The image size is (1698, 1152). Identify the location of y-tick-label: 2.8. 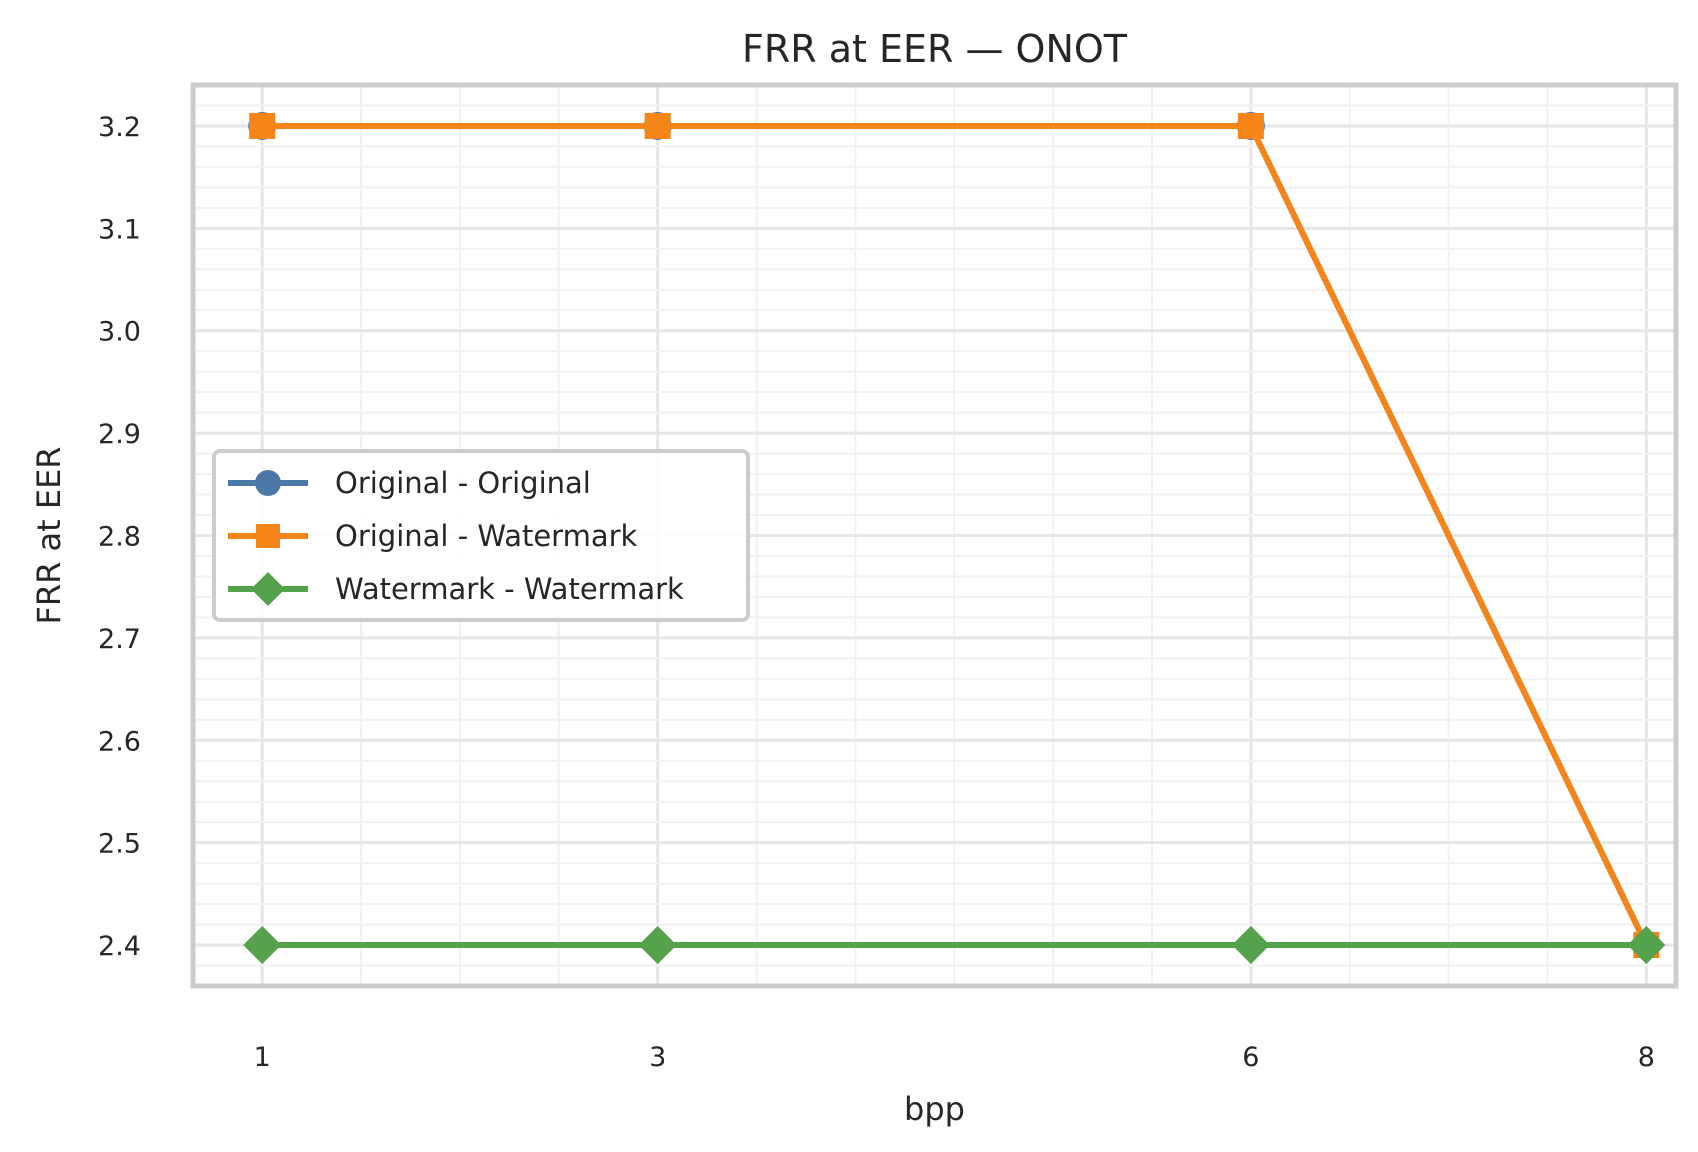
(119, 537).